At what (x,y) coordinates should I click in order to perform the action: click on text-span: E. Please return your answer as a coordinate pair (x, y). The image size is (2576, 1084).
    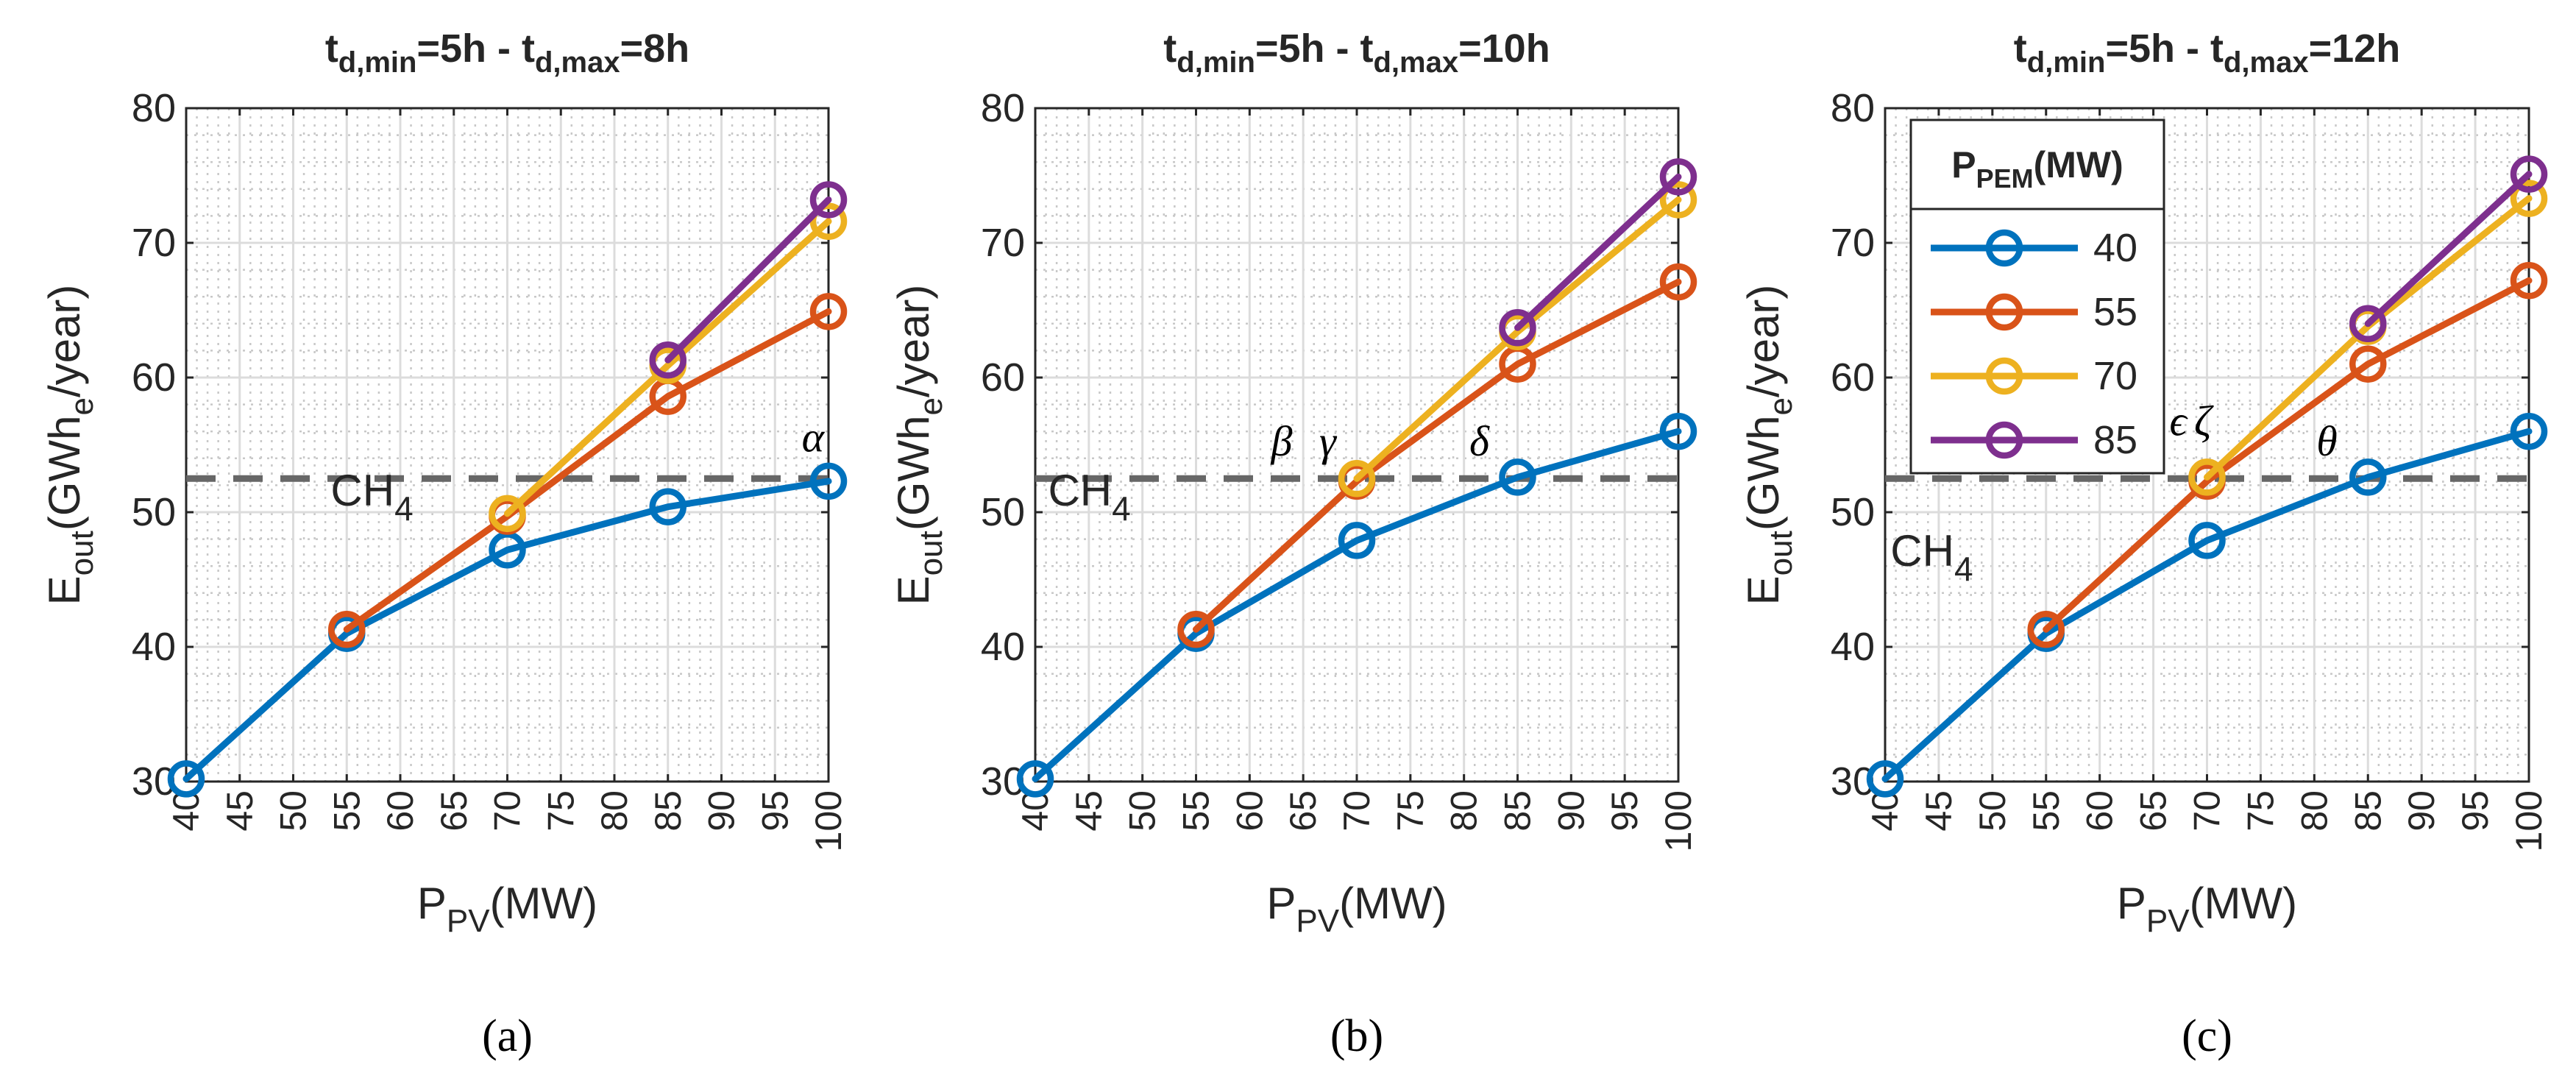
    Looking at the image, I should click on (1763, 590).